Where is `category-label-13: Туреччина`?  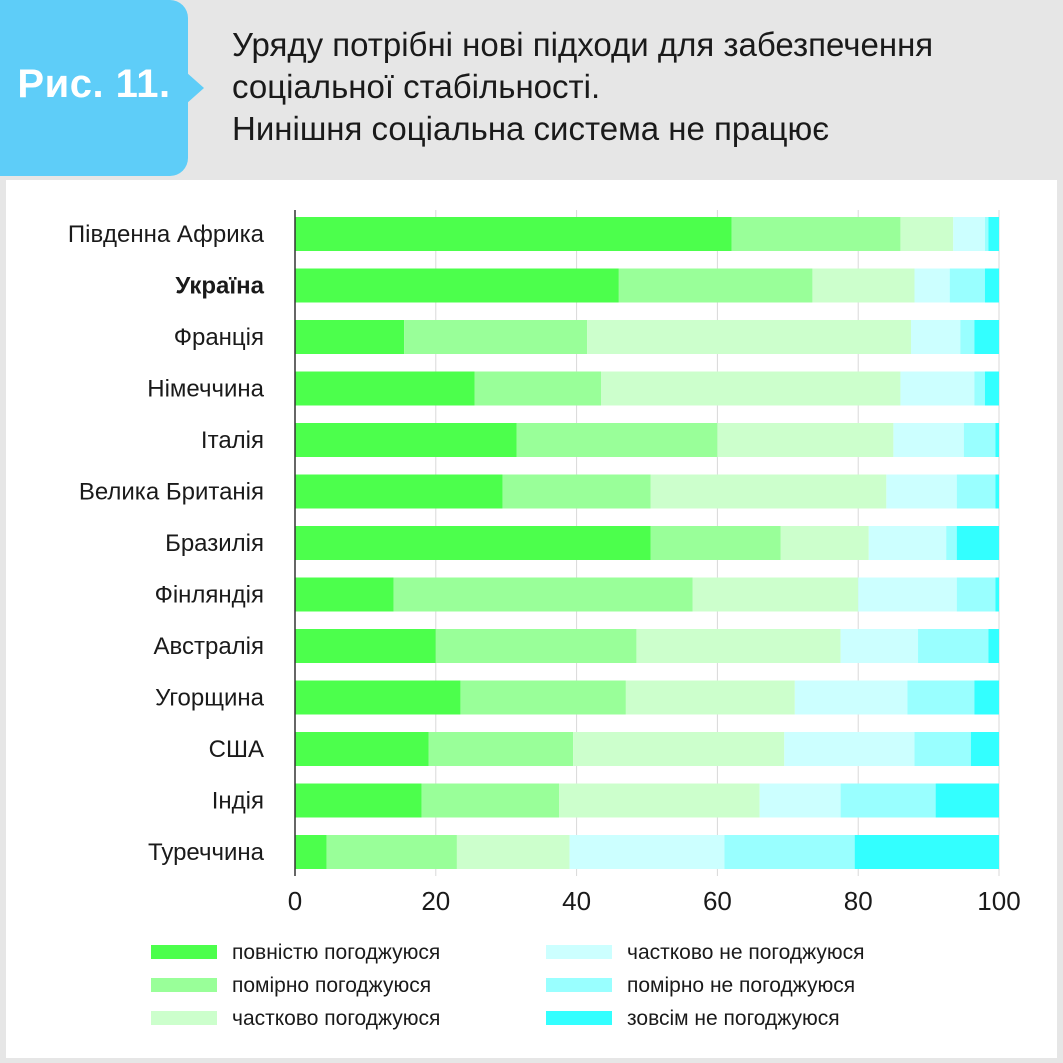 category-label-13: Туреччина is located at coordinates (206, 852).